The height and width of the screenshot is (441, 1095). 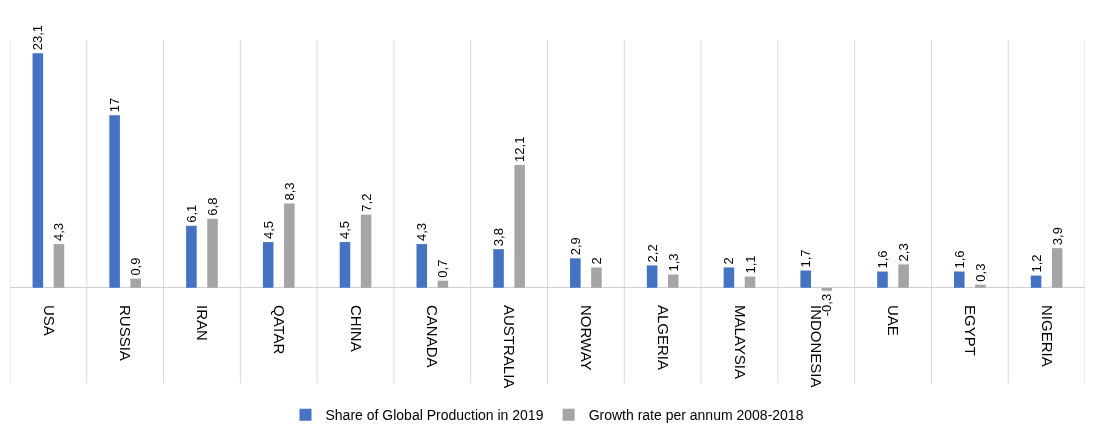 I want to click on x-tick-label: AUSTRALIA, so click(x=510, y=347).